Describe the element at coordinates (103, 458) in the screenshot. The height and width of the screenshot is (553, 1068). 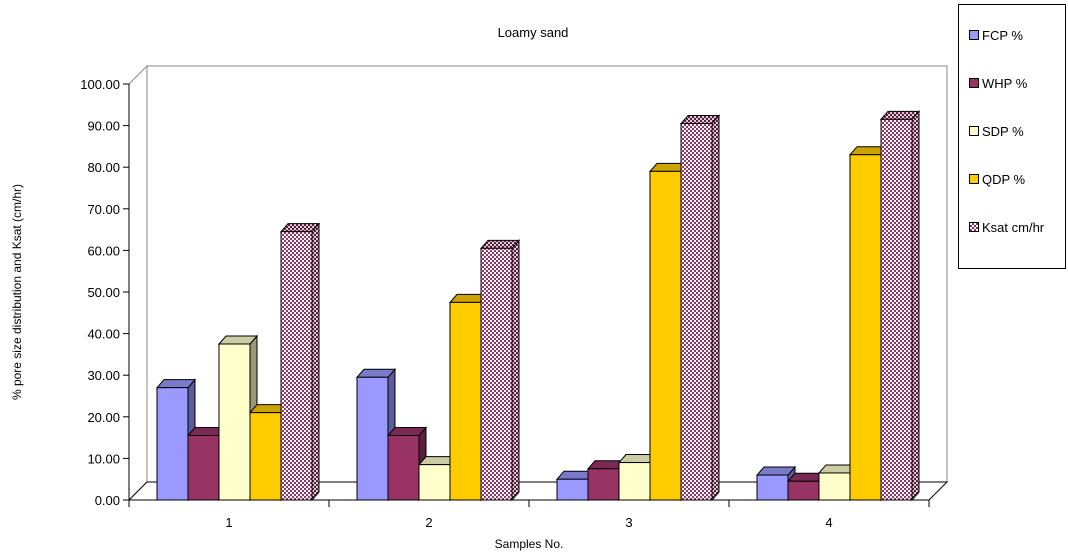
I see `y-tick-label: 10.00` at that location.